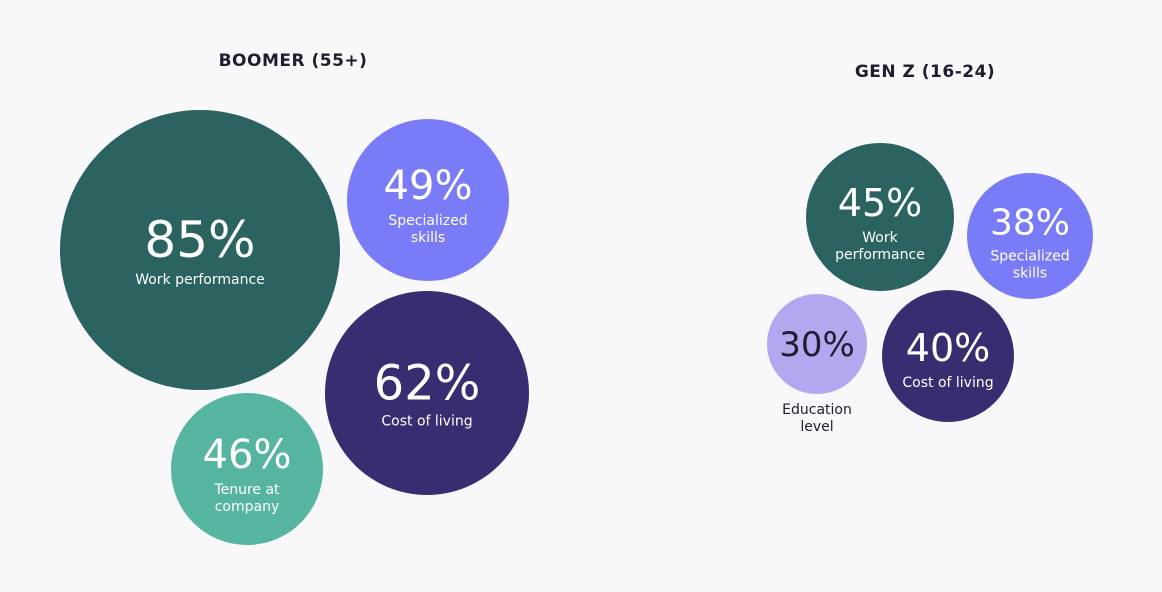  I want to click on category-label-boomer-specialized-skills-line2: skills, so click(428, 238).